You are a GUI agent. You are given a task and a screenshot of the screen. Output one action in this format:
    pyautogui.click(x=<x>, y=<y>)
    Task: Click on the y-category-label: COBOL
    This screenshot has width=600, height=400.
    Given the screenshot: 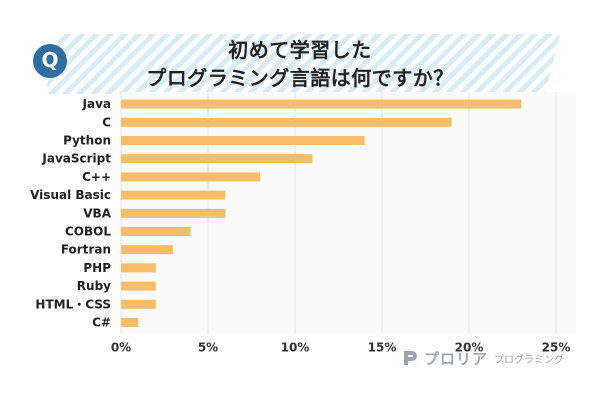 What is the action you would take?
    pyautogui.click(x=88, y=232)
    